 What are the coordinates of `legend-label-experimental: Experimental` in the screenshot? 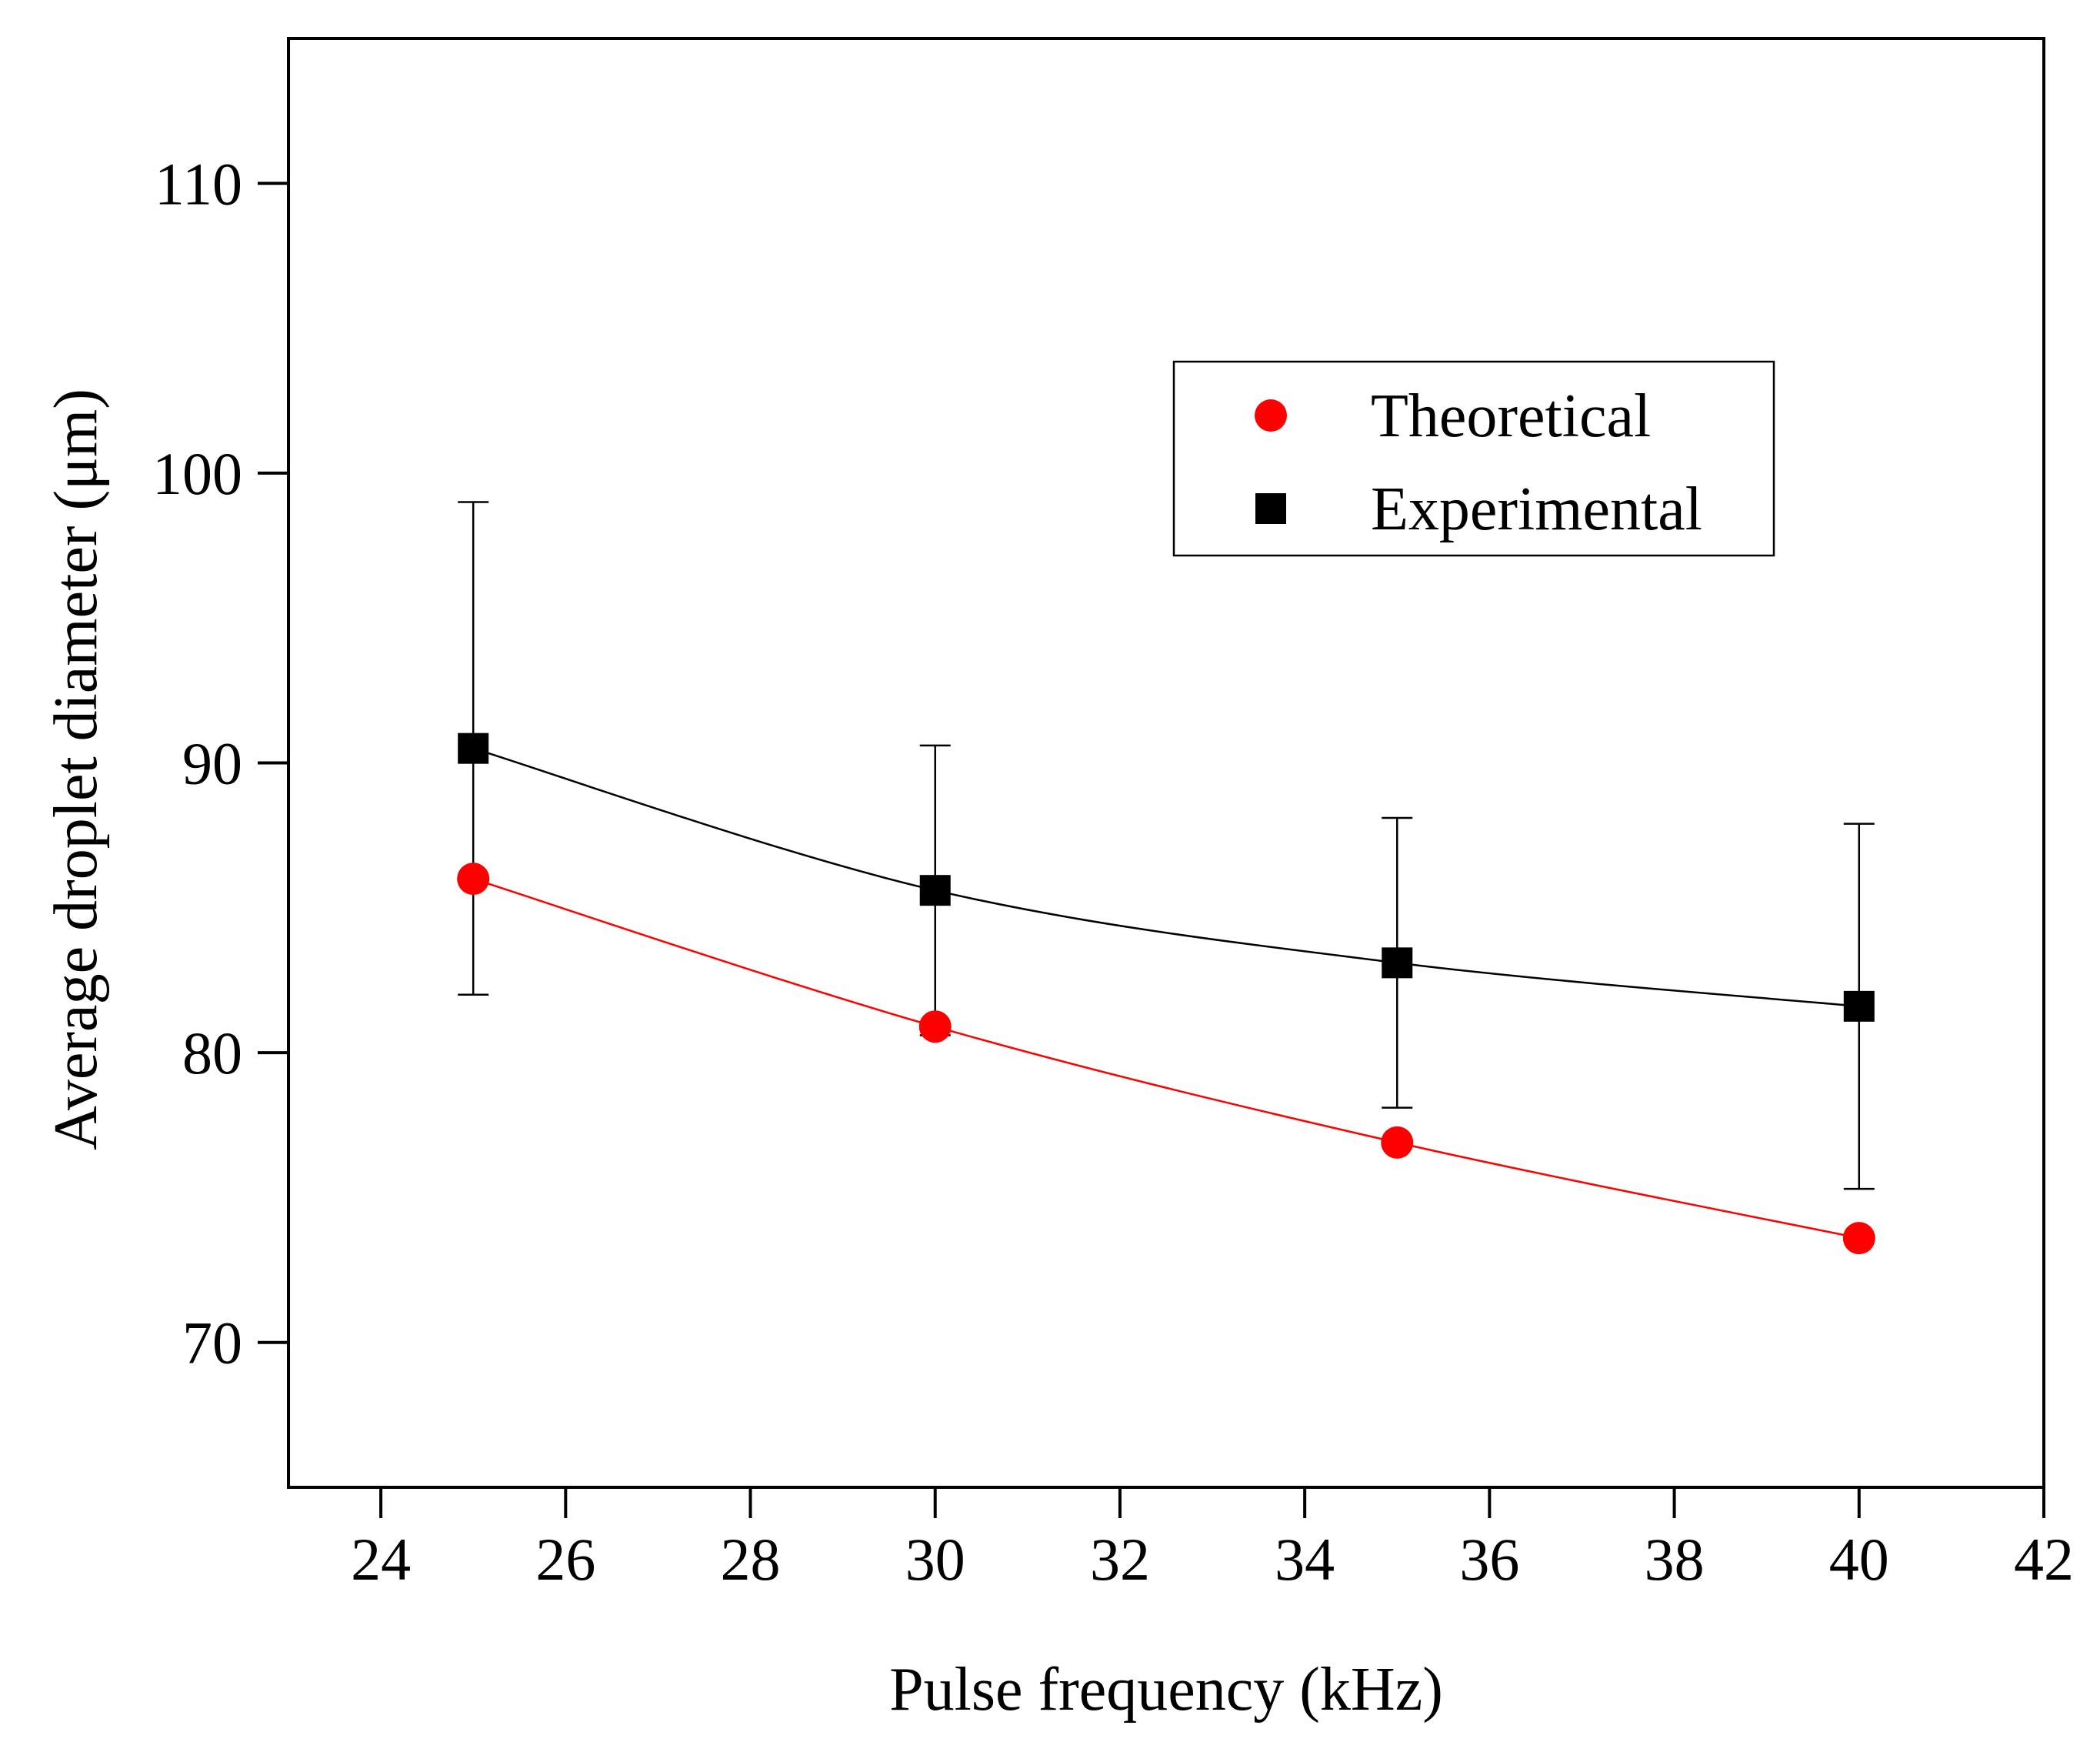 It's located at (1537, 509).